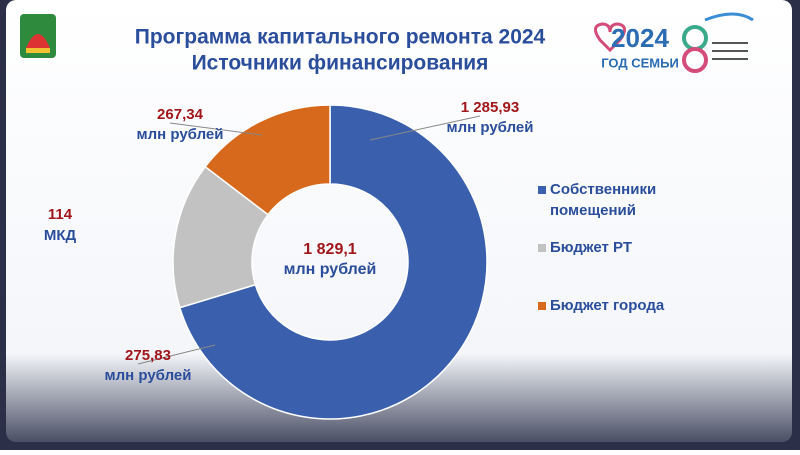  I want to click on legend-label: Бюджет РТ, so click(591, 247).